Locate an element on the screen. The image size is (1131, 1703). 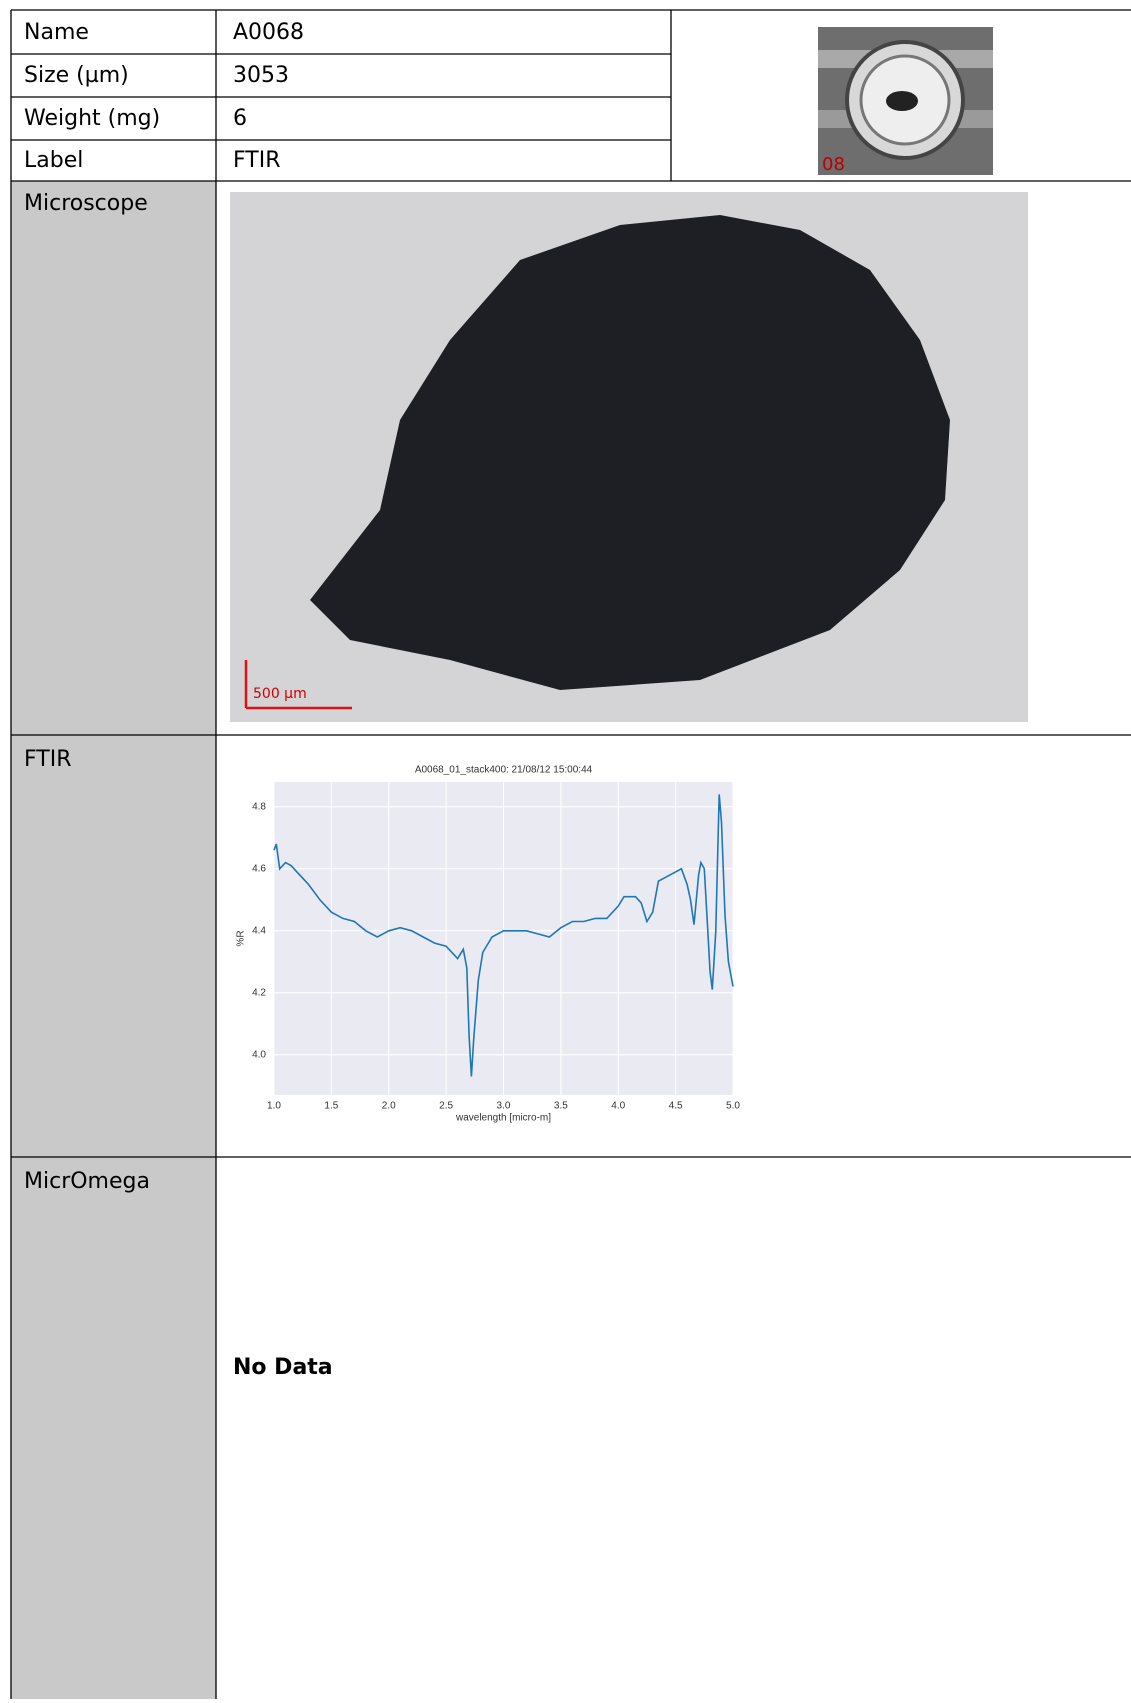
cell-value: FTIR is located at coordinates (256, 160).